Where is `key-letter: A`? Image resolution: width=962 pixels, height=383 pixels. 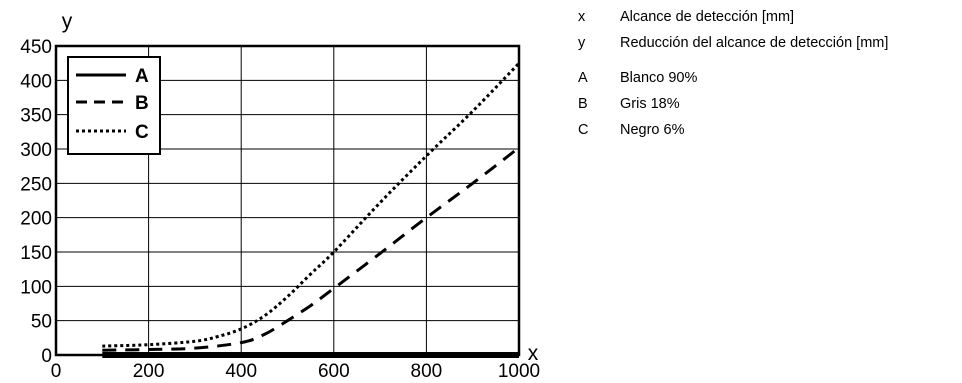
key-letter: A is located at coordinates (583, 78).